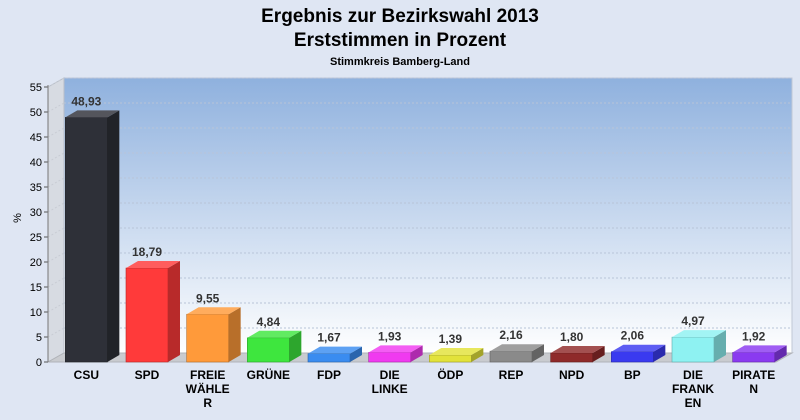 The height and width of the screenshot is (420, 800). What do you see at coordinates (36, 288) in the screenshot?
I see `y-tick-label: 15` at bounding box center [36, 288].